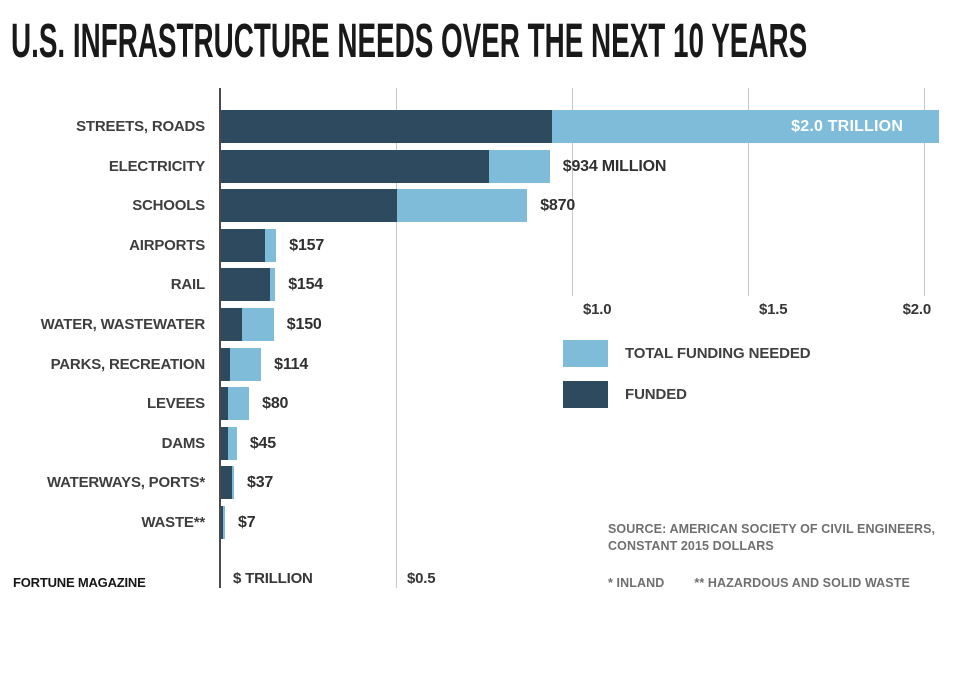 This screenshot has height=673, width=966. Describe the element at coordinates (247, 522) in the screenshot. I see `value-label: $7` at that location.